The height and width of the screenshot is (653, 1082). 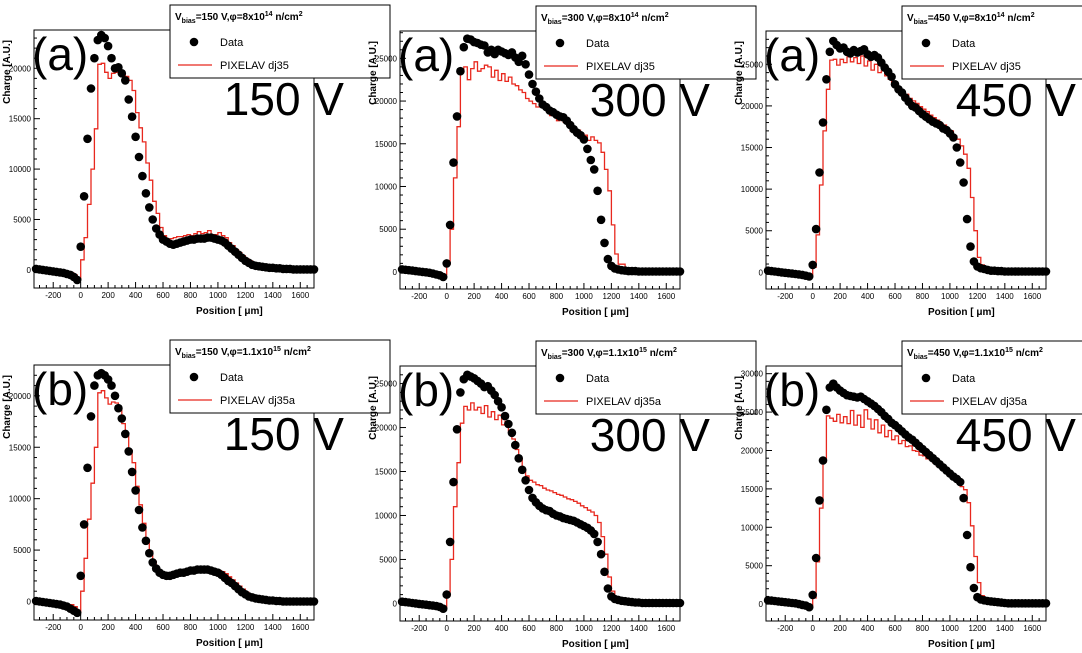 I want to click on y-axis-title: Charge [A.U.], so click(x=7, y=72).